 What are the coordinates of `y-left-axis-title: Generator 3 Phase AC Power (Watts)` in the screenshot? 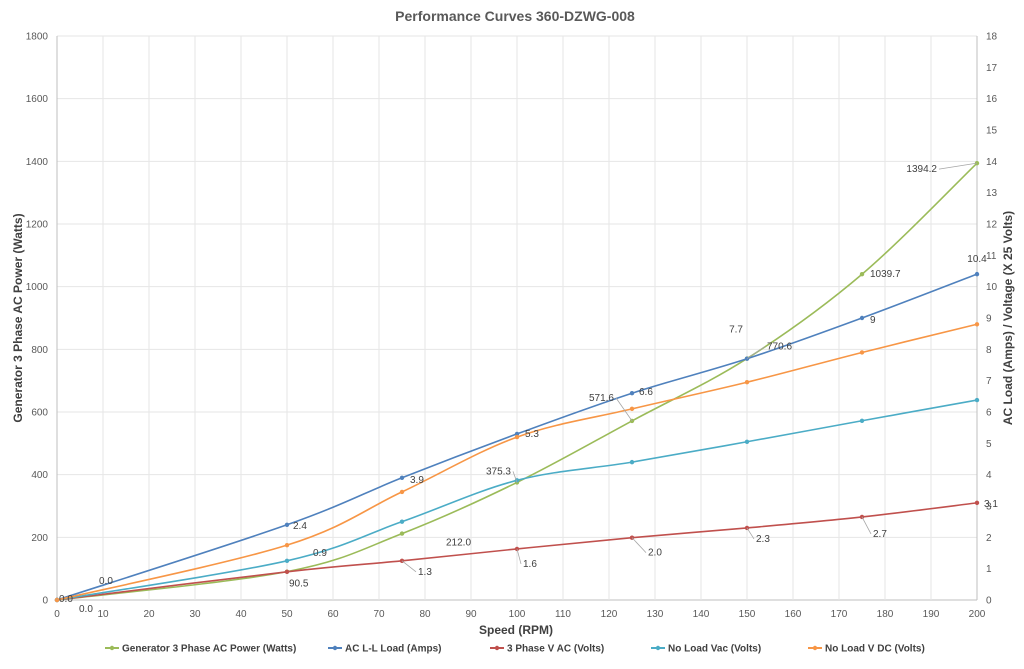 It's located at (18, 317).